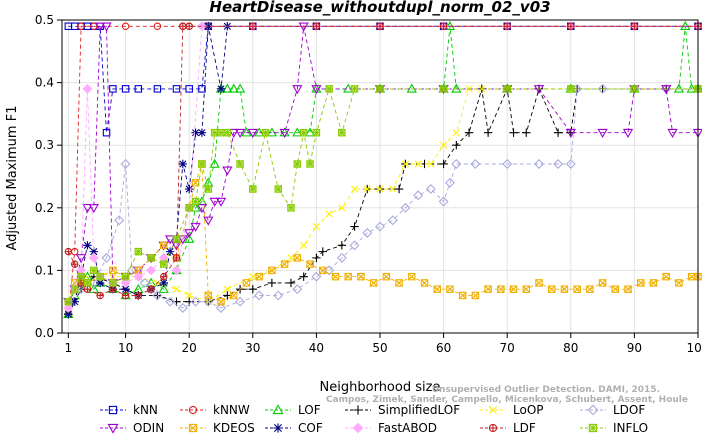  Describe the element at coordinates (132, 427) in the screenshot. I see `legend-item-odin: ODIN` at that location.